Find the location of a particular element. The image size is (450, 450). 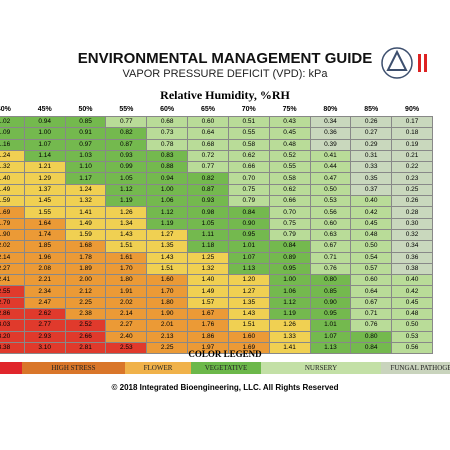

column-header: 80% is located at coordinates (330, 109).